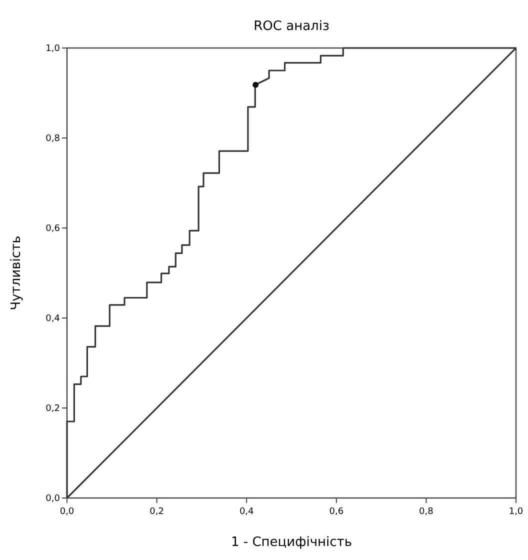  What do you see at coordinates (246, 512) in the screenshot?
I see `x-tick-label: 0,4` at bounding box center [246, 512].